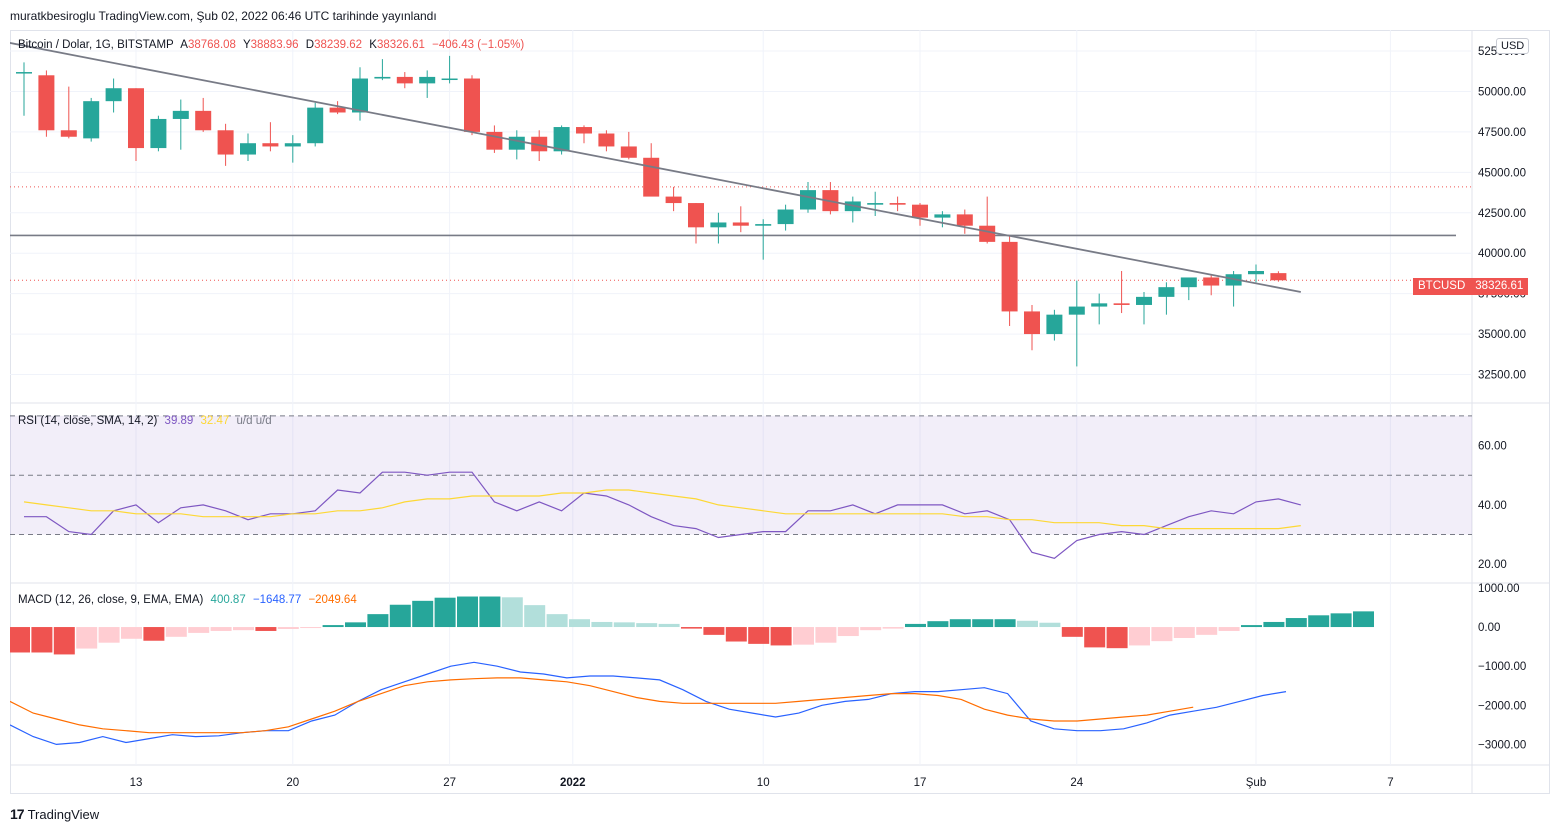  Describe the element at coordinates (1489, 628) in the screenshot. I see `macd-tick-label: 0.00` at that location.